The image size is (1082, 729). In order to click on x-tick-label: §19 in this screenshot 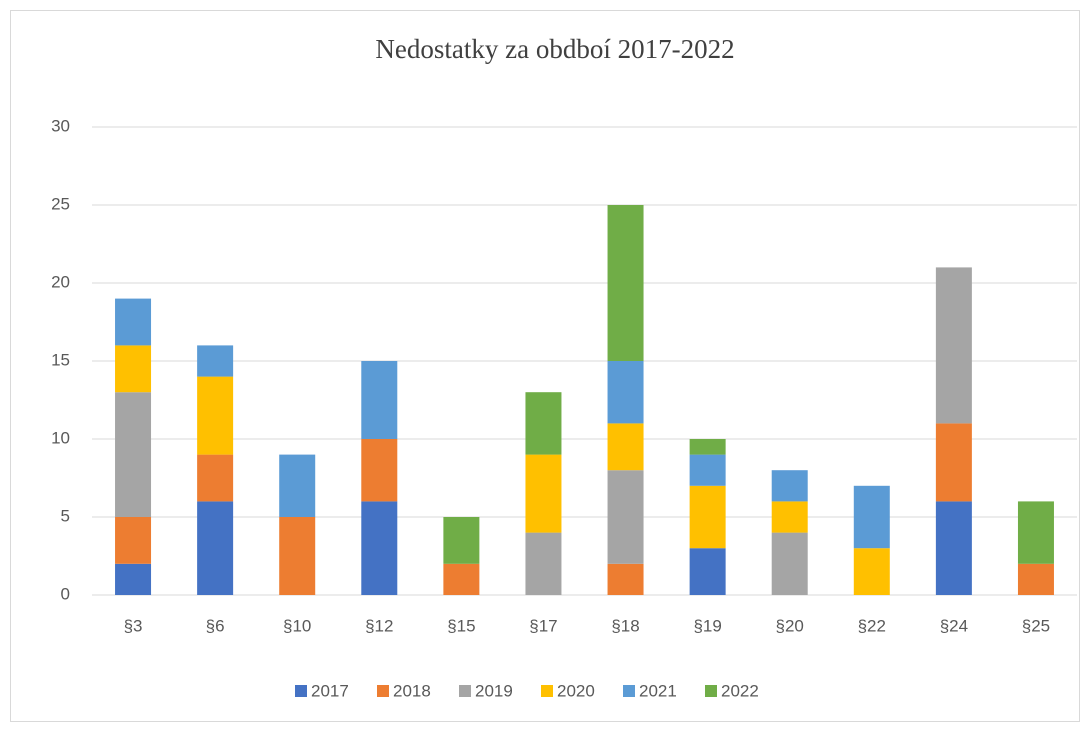, I will do `click(707, 625)`.